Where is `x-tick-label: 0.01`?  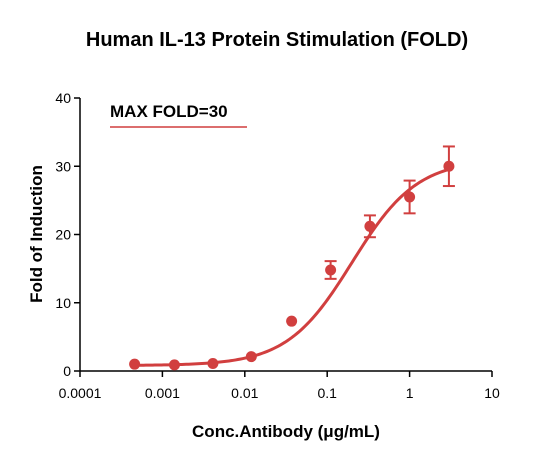 x-tick-label: 0.01 is located at coordinates (244, 393).